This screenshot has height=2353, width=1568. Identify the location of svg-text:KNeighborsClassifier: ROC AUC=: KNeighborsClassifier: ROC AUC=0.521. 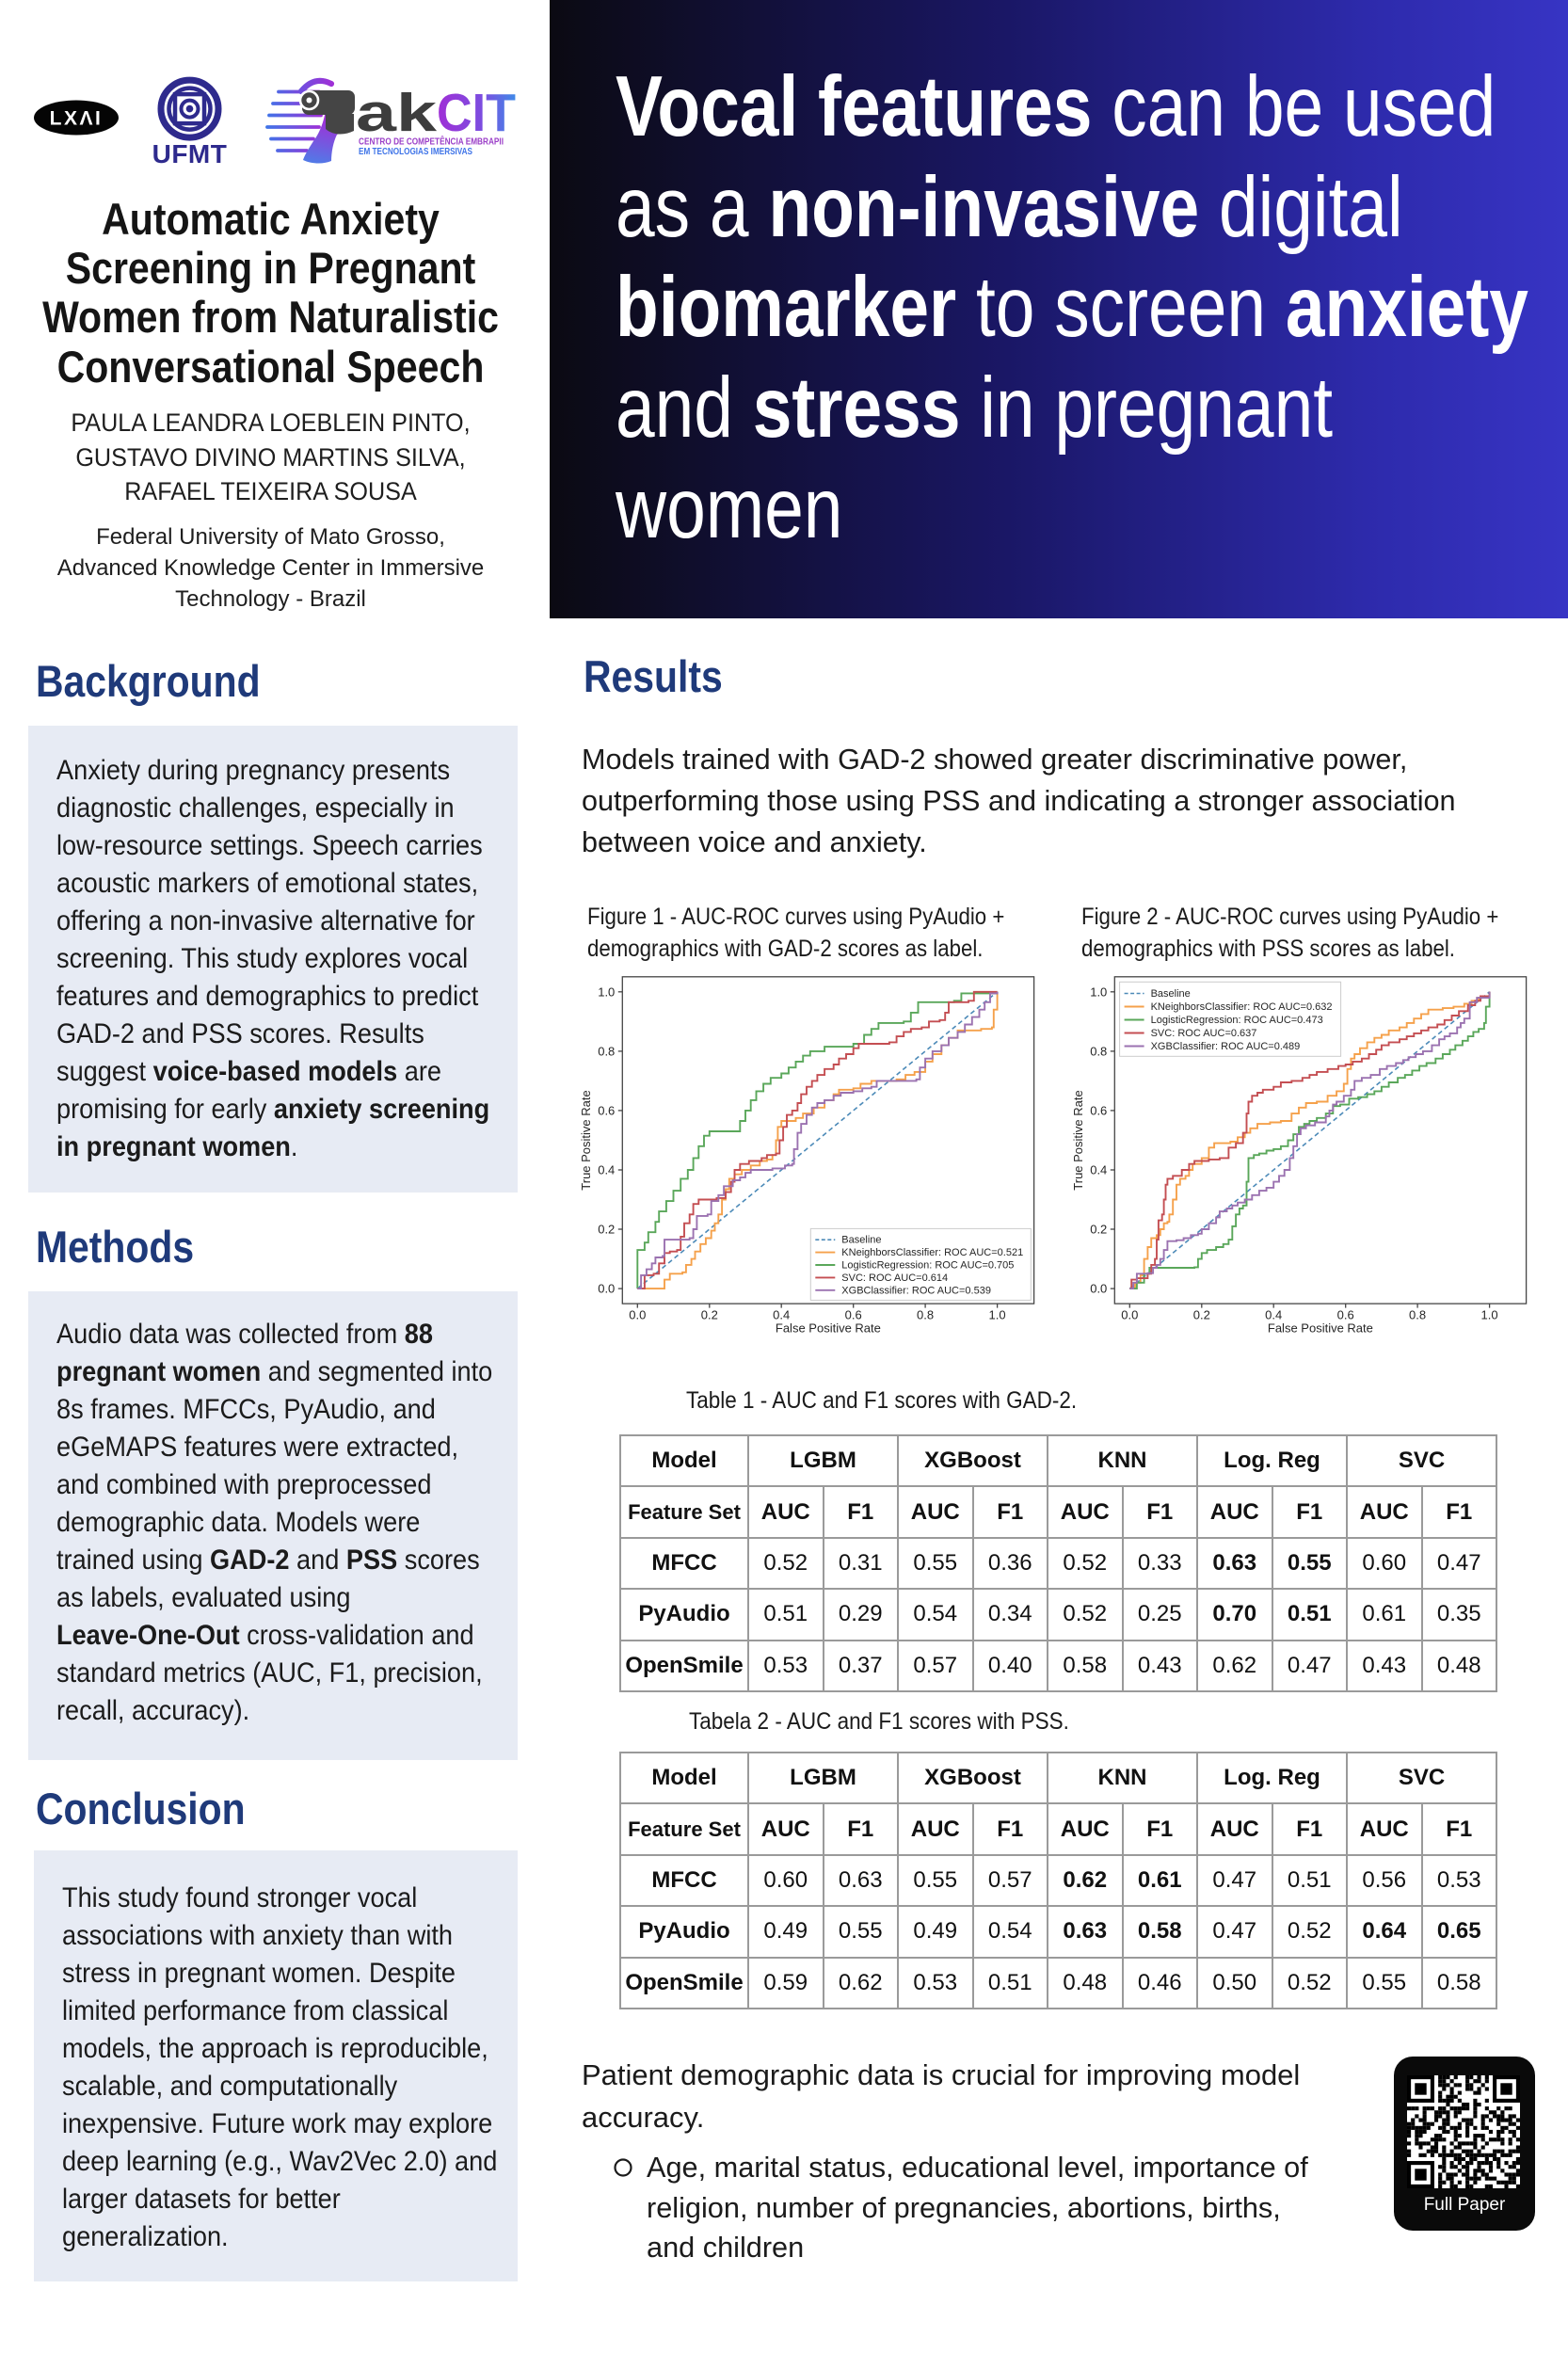
(932, 1252).